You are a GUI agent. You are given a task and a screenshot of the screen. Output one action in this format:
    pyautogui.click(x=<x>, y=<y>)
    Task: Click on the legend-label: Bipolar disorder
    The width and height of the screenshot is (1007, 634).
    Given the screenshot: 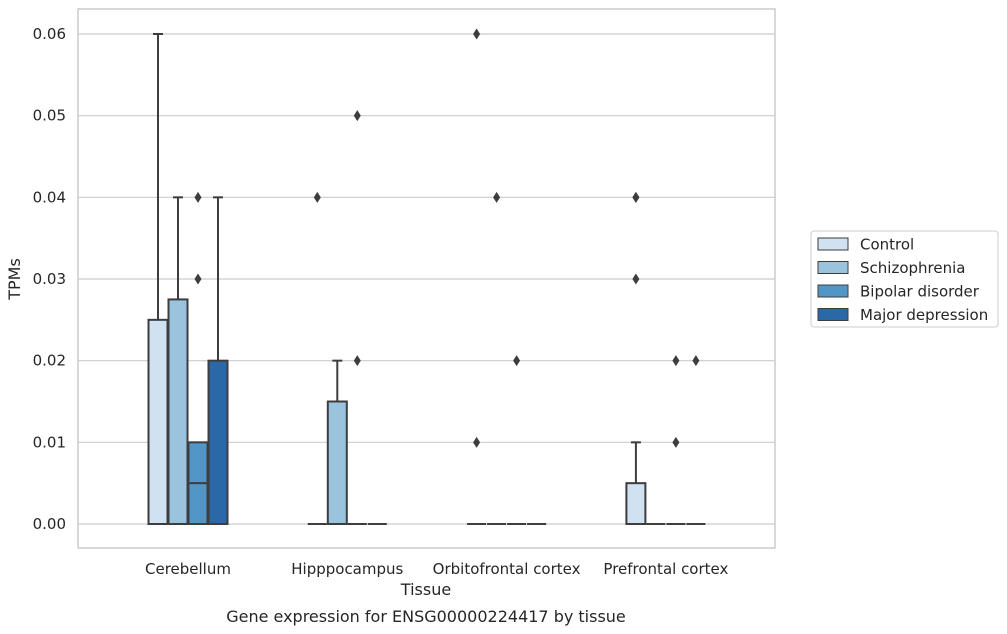 What is the action you would take?
    pyautogui.click(x=920, y=292)
    